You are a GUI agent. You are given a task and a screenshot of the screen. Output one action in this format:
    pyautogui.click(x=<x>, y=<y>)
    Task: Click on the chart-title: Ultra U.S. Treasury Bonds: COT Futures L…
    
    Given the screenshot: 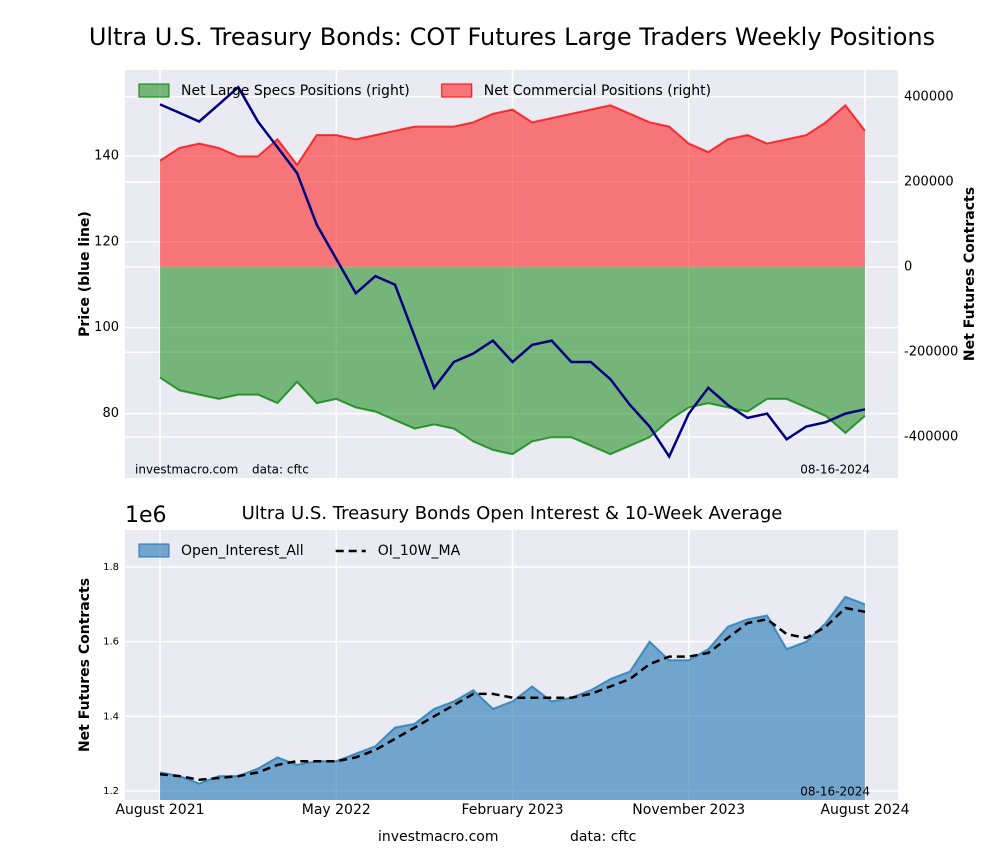 What is the action you would take?
    pyautogui.click(x=512, y=37)
    